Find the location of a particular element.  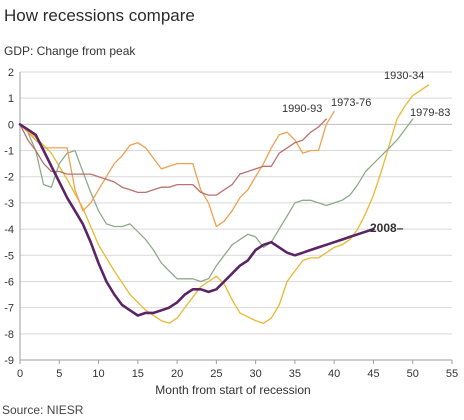

y-tick-label: -5 is located at coordinates (9, 256).